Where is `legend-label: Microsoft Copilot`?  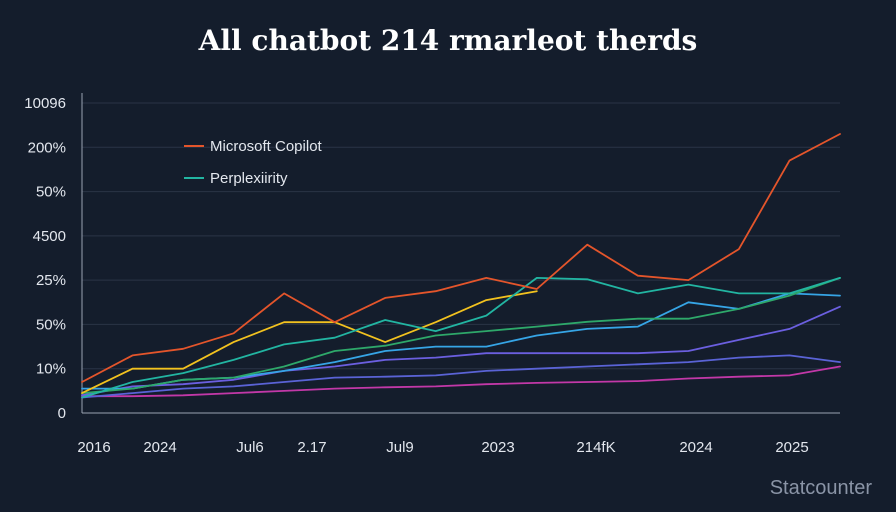
legend-label: Microsoft Copilot is located at coordinates (266, 146).